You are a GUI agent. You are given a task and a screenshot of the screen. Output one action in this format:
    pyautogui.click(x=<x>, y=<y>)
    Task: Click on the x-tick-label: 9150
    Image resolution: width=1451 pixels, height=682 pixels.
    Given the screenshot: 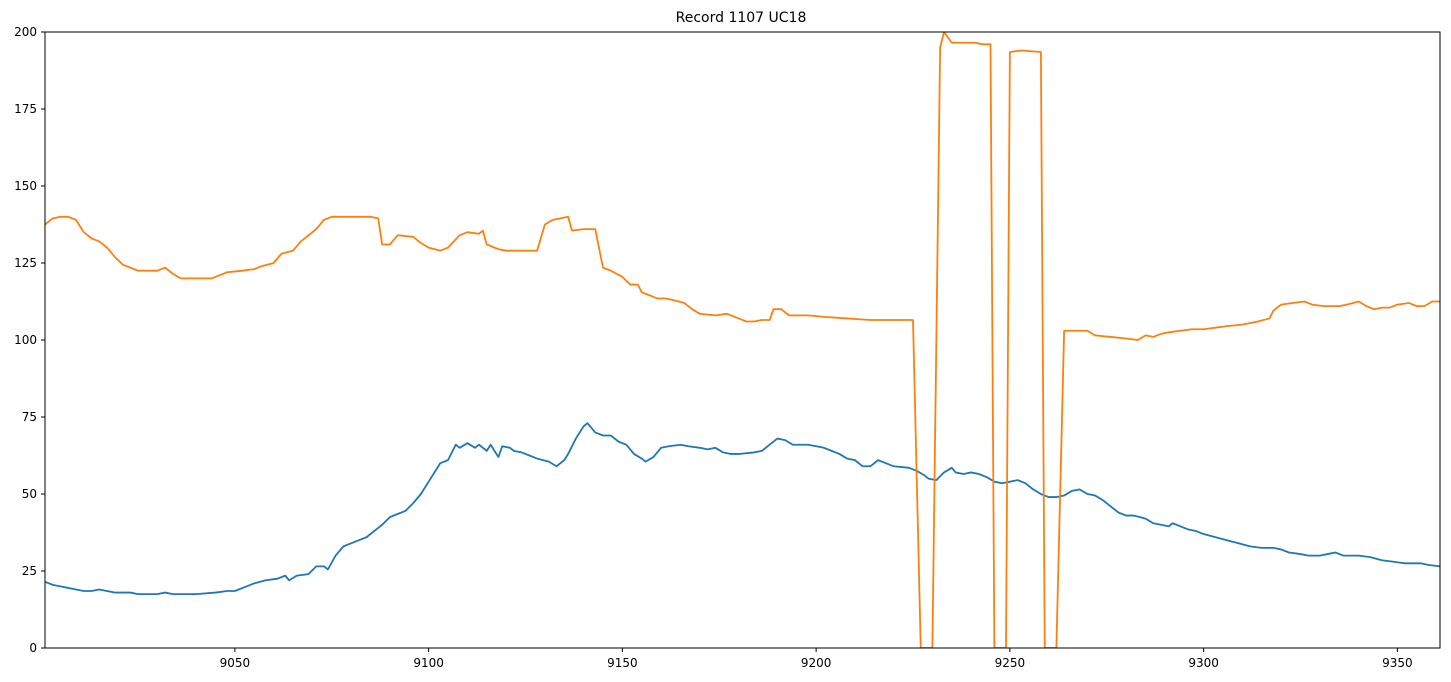 What is the action you would take?
    pyautogui.click(x=622, y=663)
    